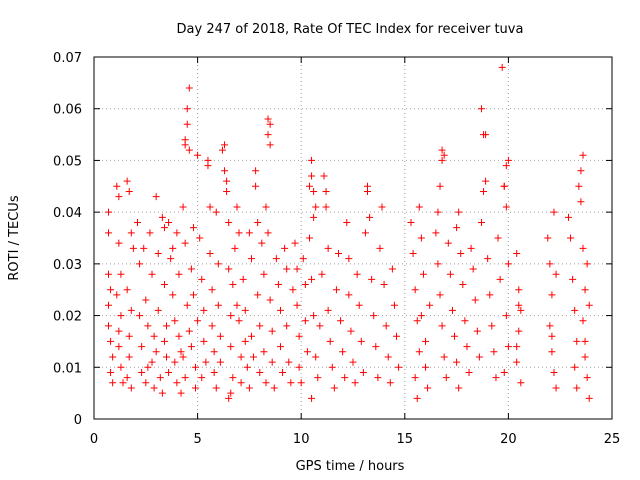 The image size is (640, 480). Describe the element at coordinates (67, 265) in the screenshot. I see `y-tick-label: 0.03` at that location.